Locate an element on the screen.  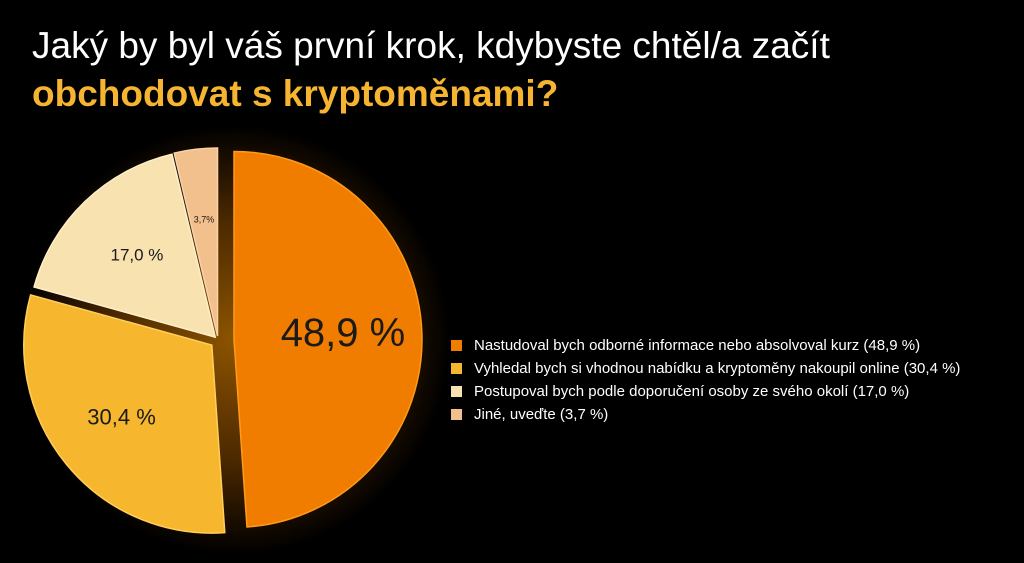
pie-labels: 48,9 % 30,4 % 17,0 % 3,7% is located at coordinates (246, 322).